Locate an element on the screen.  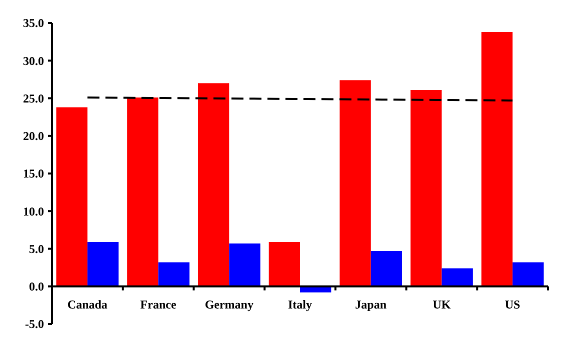
x-tick-label: Canada is located at coordinates (87, 304).